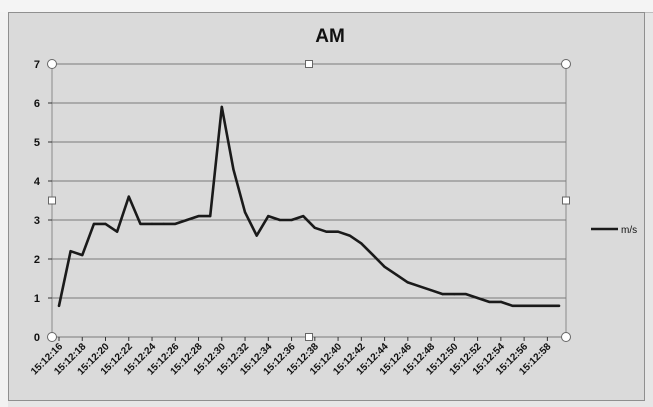 The height and width of the screenshot is (407, 653). Describe the element at coordinates (37, 299) in the screenshot. I see `y-tick-label: 1` at that location.